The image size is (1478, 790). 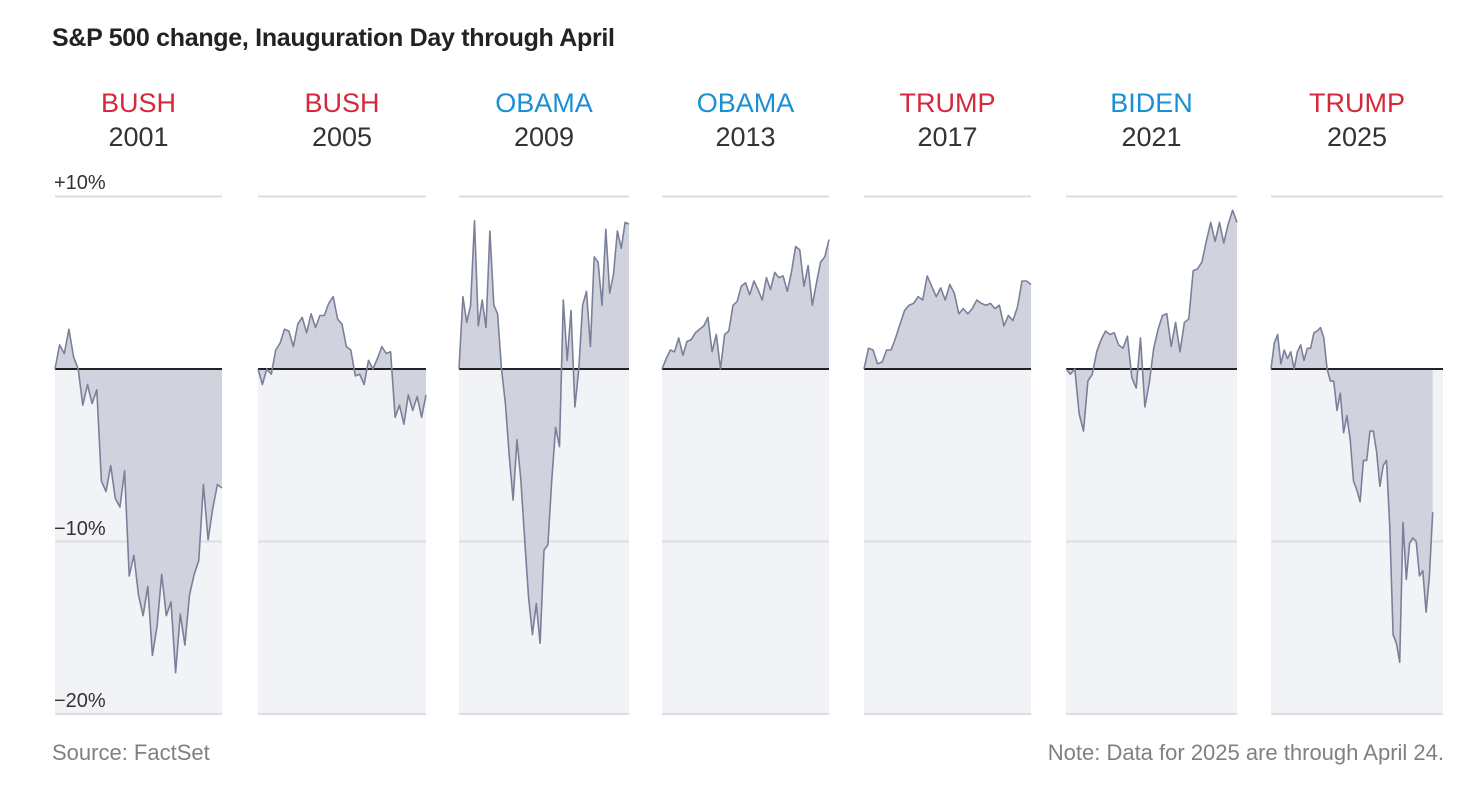 I want to click on series-area-trump-2025, so click(x=1352, y=495).